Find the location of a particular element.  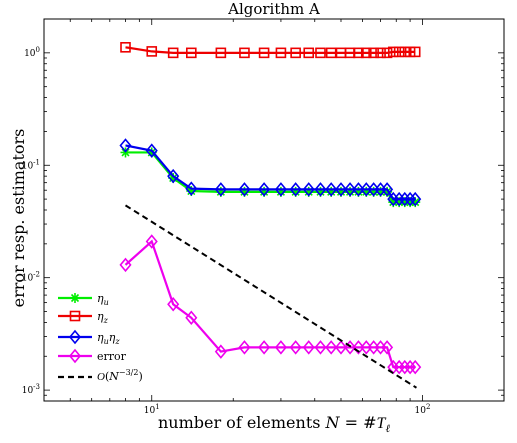

y-tick-label: 10⁻¹ is located at coordinates (31, 164).